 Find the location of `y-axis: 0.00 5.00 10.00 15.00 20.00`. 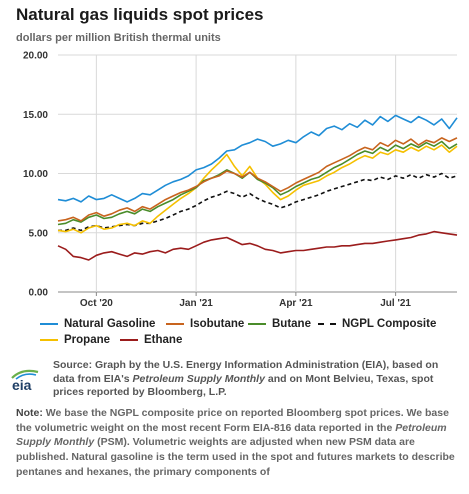

y-axis: 0.00 5.00 10.00 15.00 20.00 is located at coordinates (35, 175).